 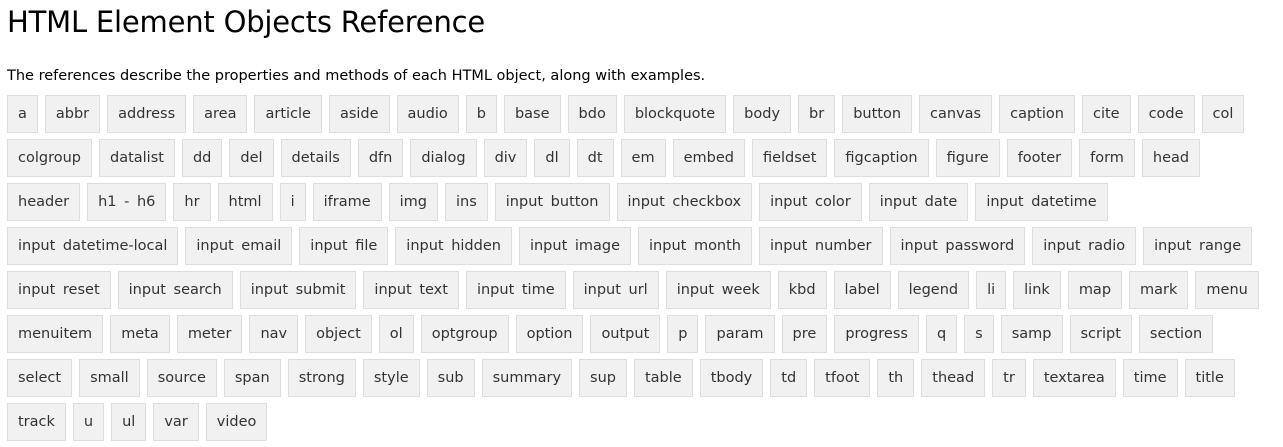 What do you see at coordinates (44, 202) in the screenshot?
I see `tag-button-header: header` at bounding box center [44, 202].